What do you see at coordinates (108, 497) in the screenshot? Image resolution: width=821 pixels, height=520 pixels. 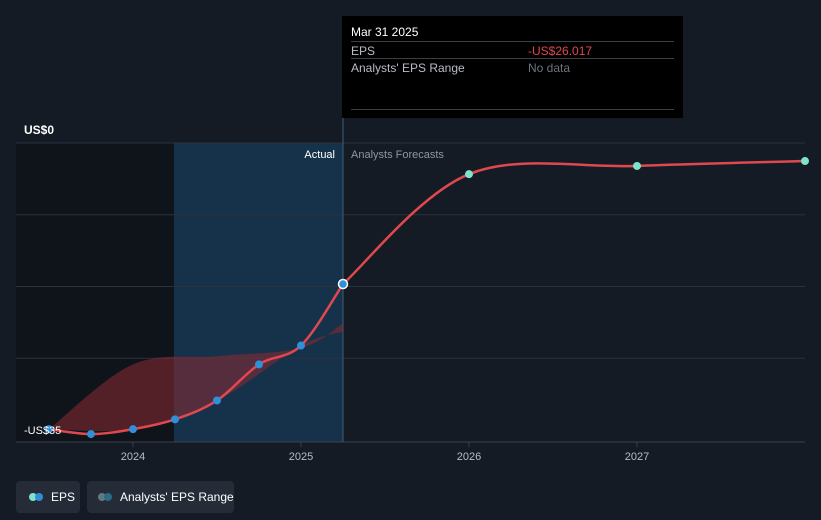 I see `range-legend-icon-secondary` at bounding box center [108, 497].